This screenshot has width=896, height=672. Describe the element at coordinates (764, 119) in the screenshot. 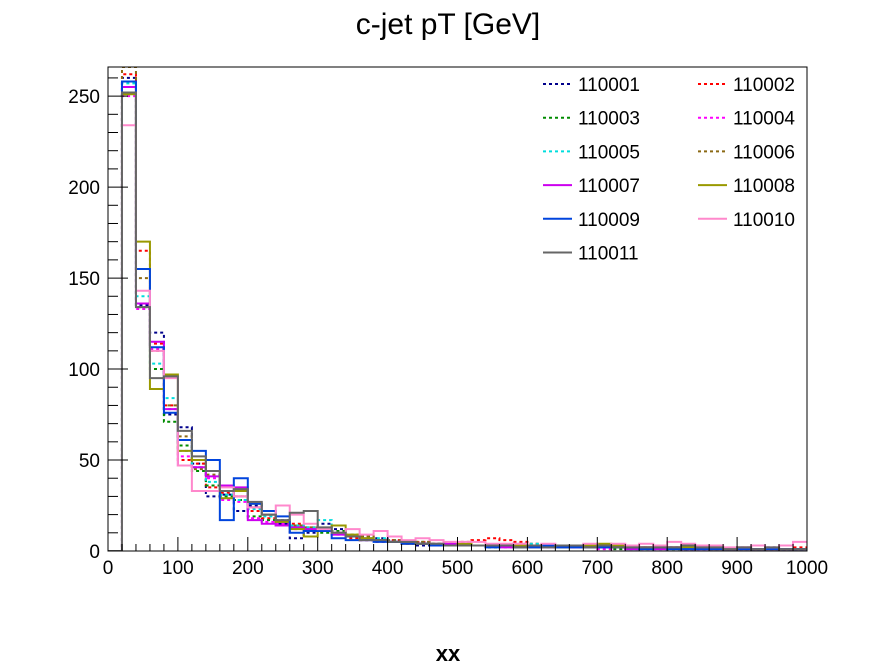

I see `legend-label-110004: 110004` at that location.